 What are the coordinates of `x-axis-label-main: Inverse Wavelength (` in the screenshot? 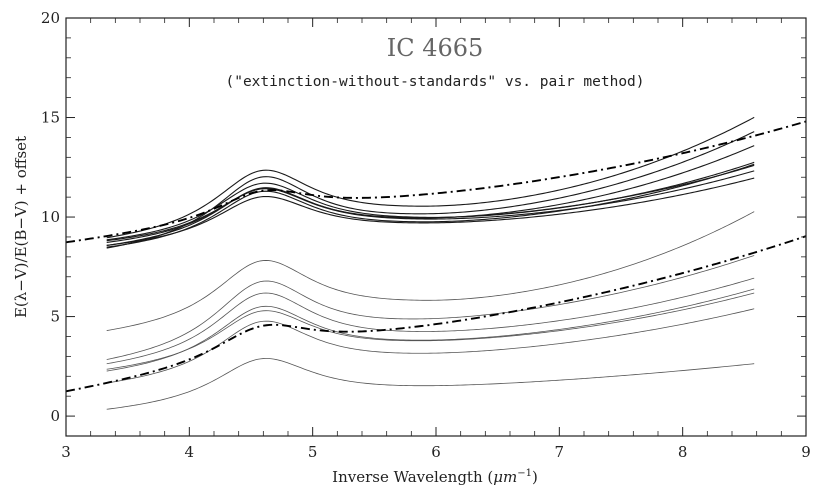 It's located at (412, 477).